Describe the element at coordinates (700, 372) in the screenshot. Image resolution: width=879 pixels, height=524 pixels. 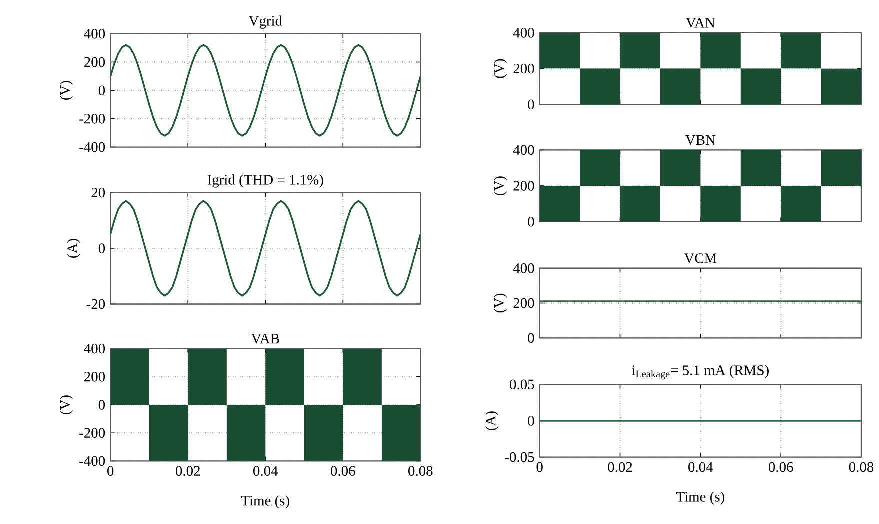
I see `chart-title: i$_{Leakage}$= 5.1 mA (RMS)` at that location.